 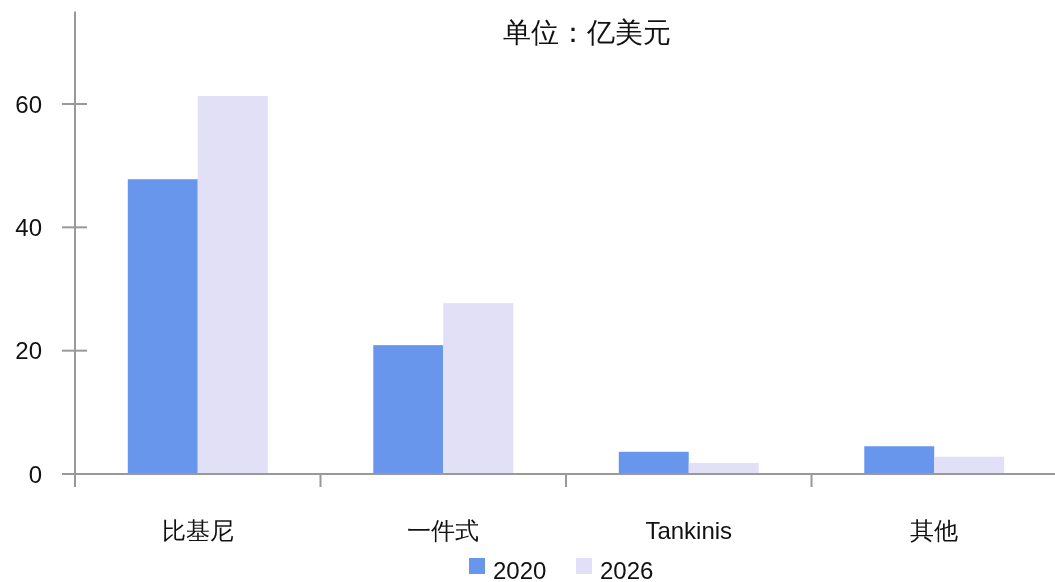 What do you see at coordinates (28, 351) in the screenshot?
I see `y-tick-label: 20` at bounding box center [28, 351].